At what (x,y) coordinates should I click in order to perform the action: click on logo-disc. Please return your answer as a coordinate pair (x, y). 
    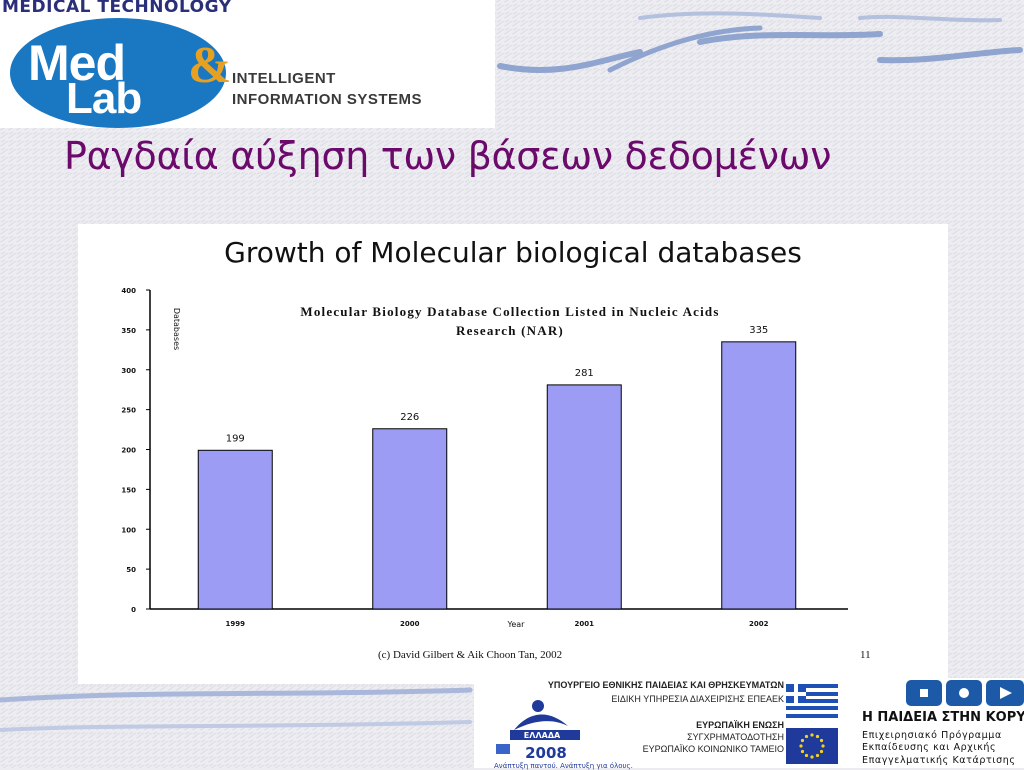
    Looking at the image, I should click on (118, 73).